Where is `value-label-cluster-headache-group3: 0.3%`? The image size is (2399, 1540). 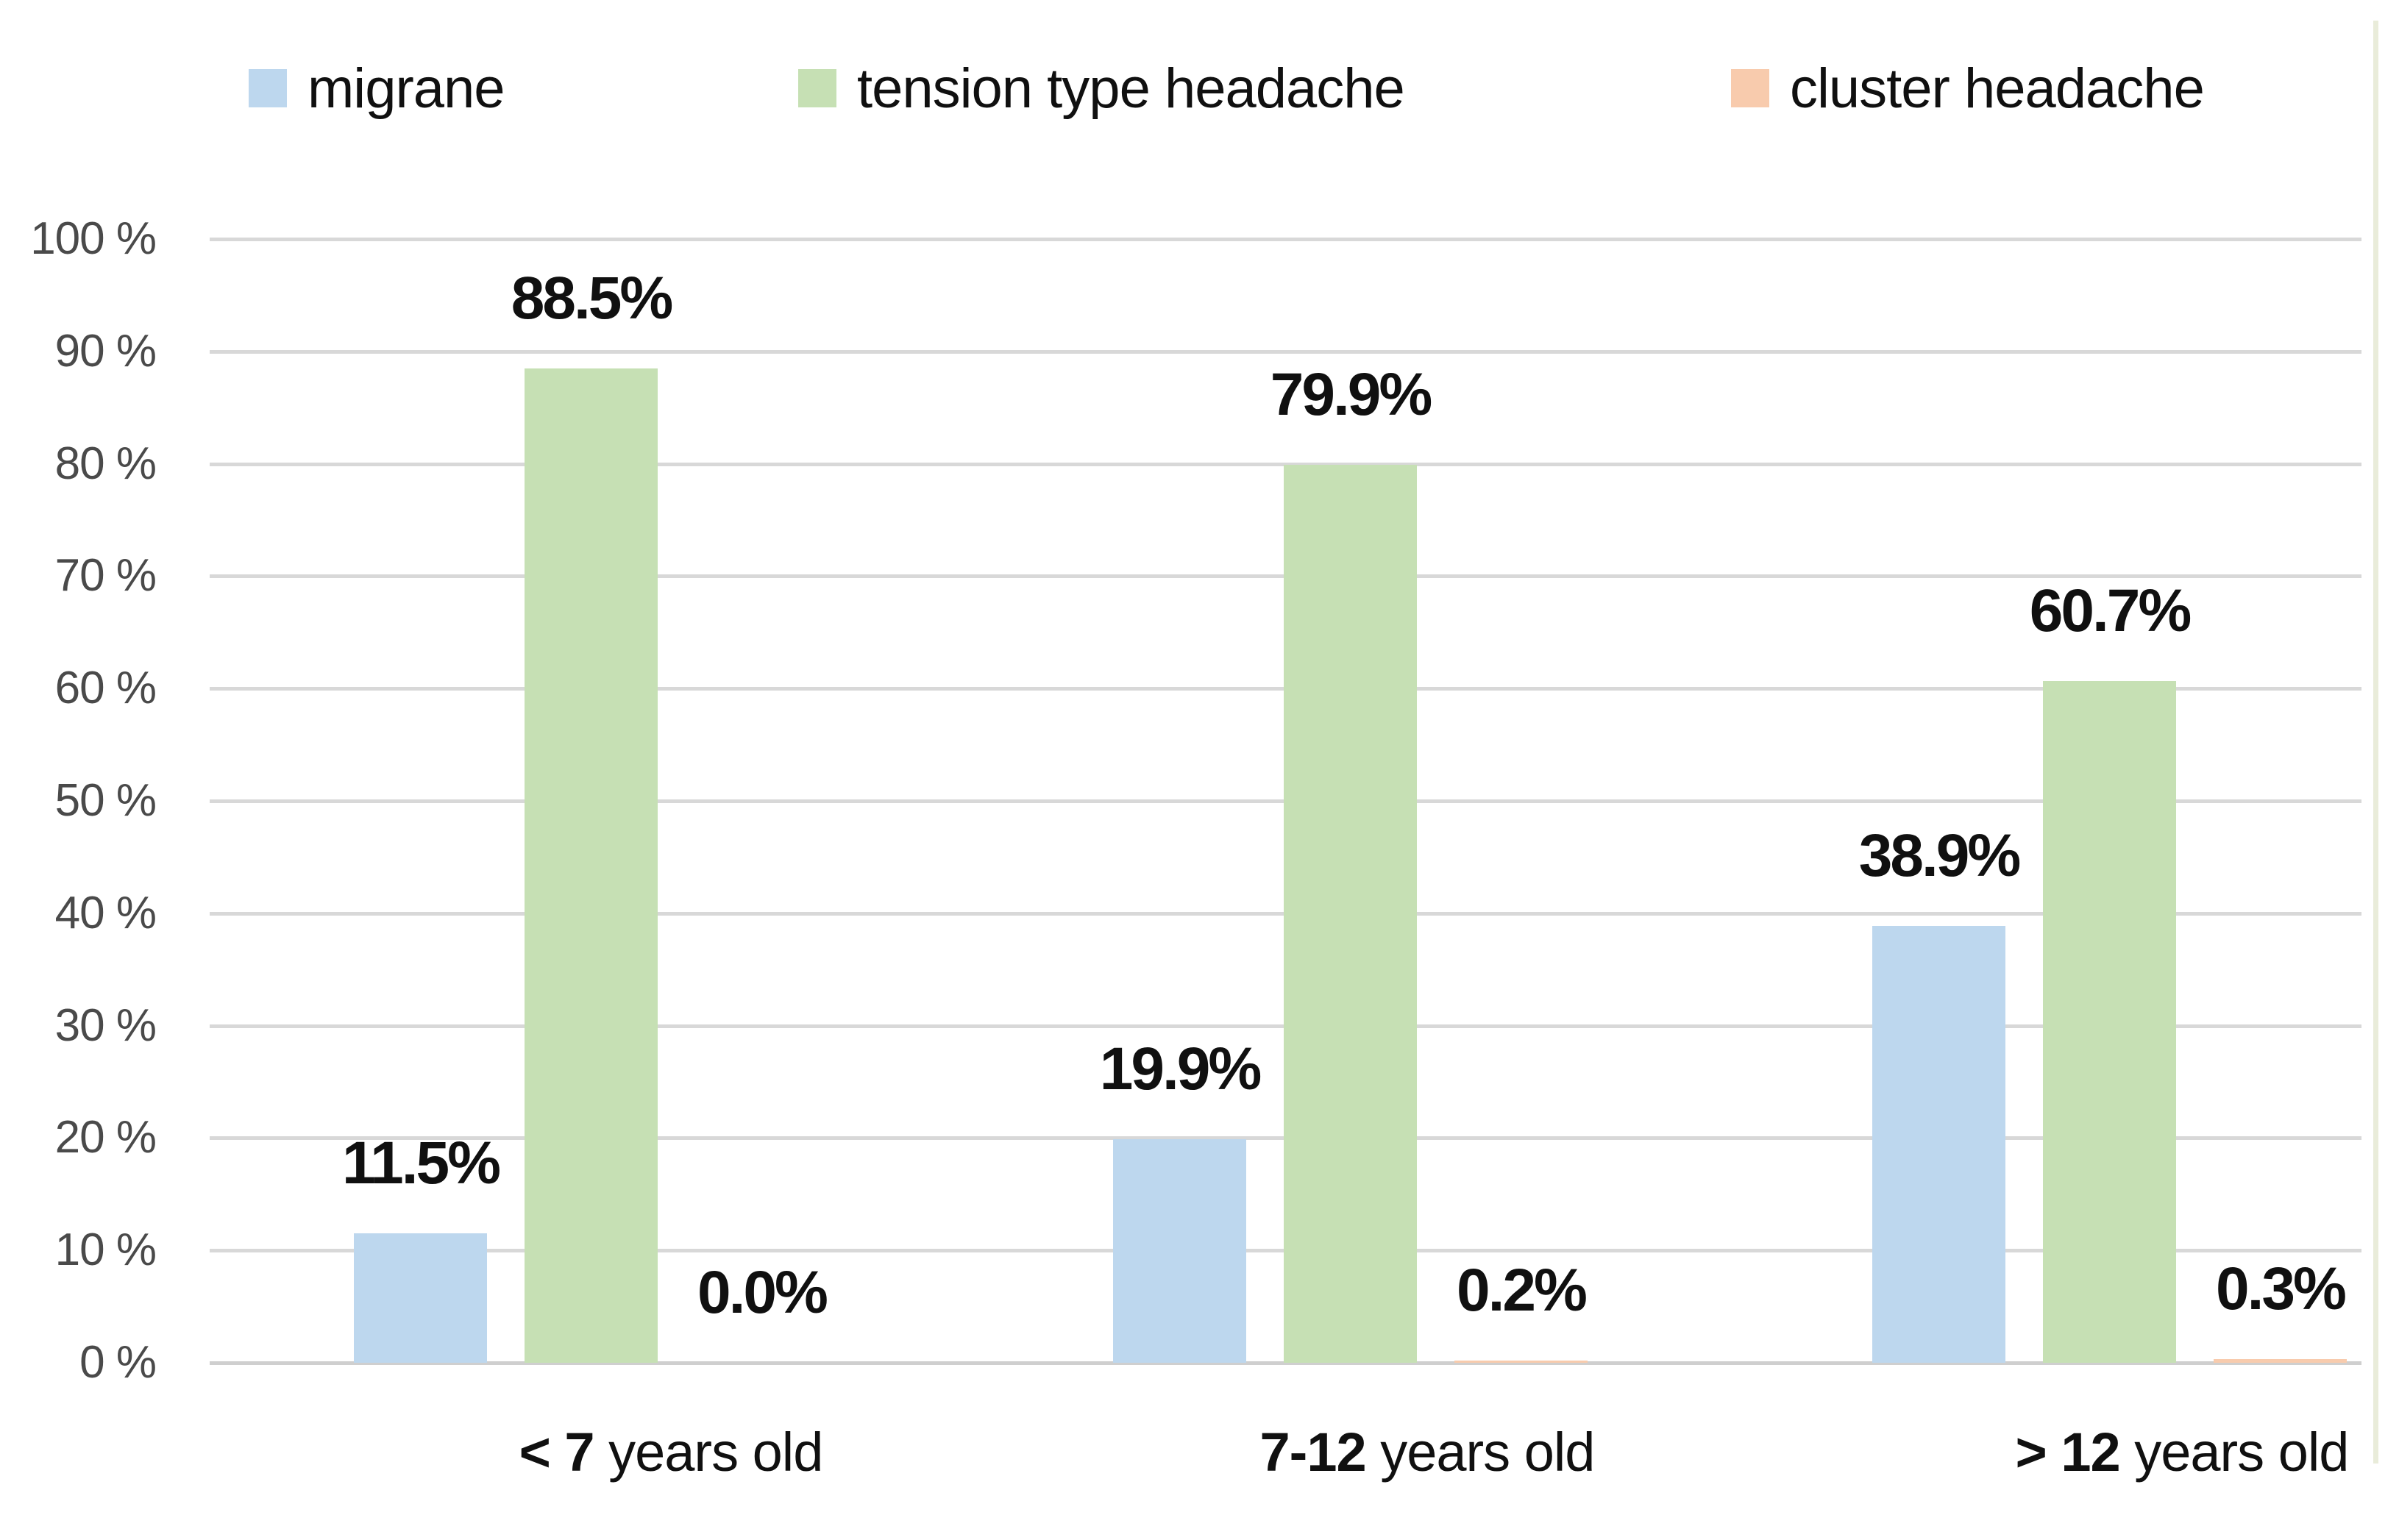
value-label-cluster-headache-group3: 0.3% is located at coordinates (2281, 1289).